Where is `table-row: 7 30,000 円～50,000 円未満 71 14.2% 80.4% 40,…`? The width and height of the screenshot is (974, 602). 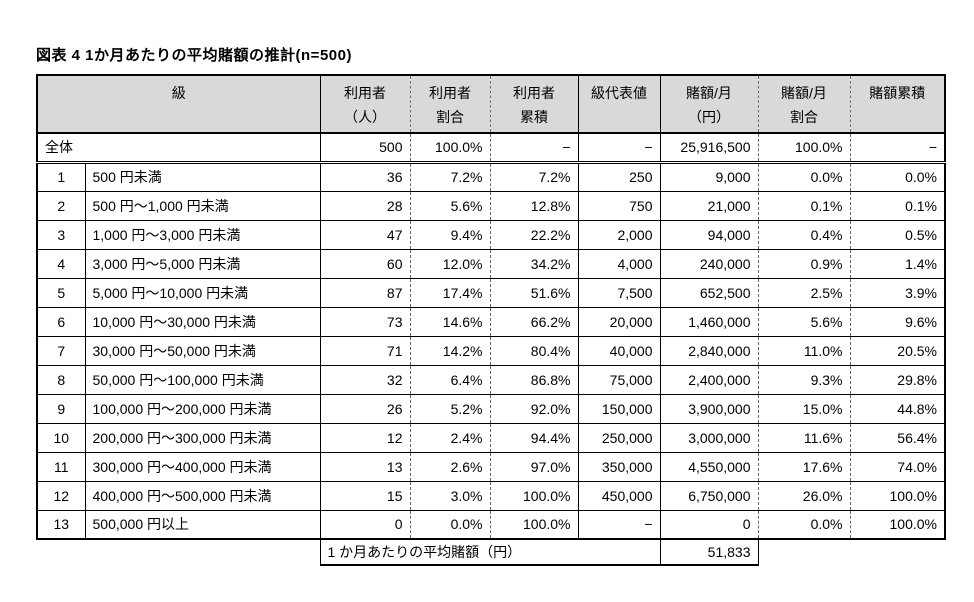 table-row: 7 30,000 円～50,000 円未満 71 14.2% 80.4% 40,… is located at coordinates (491, 351).